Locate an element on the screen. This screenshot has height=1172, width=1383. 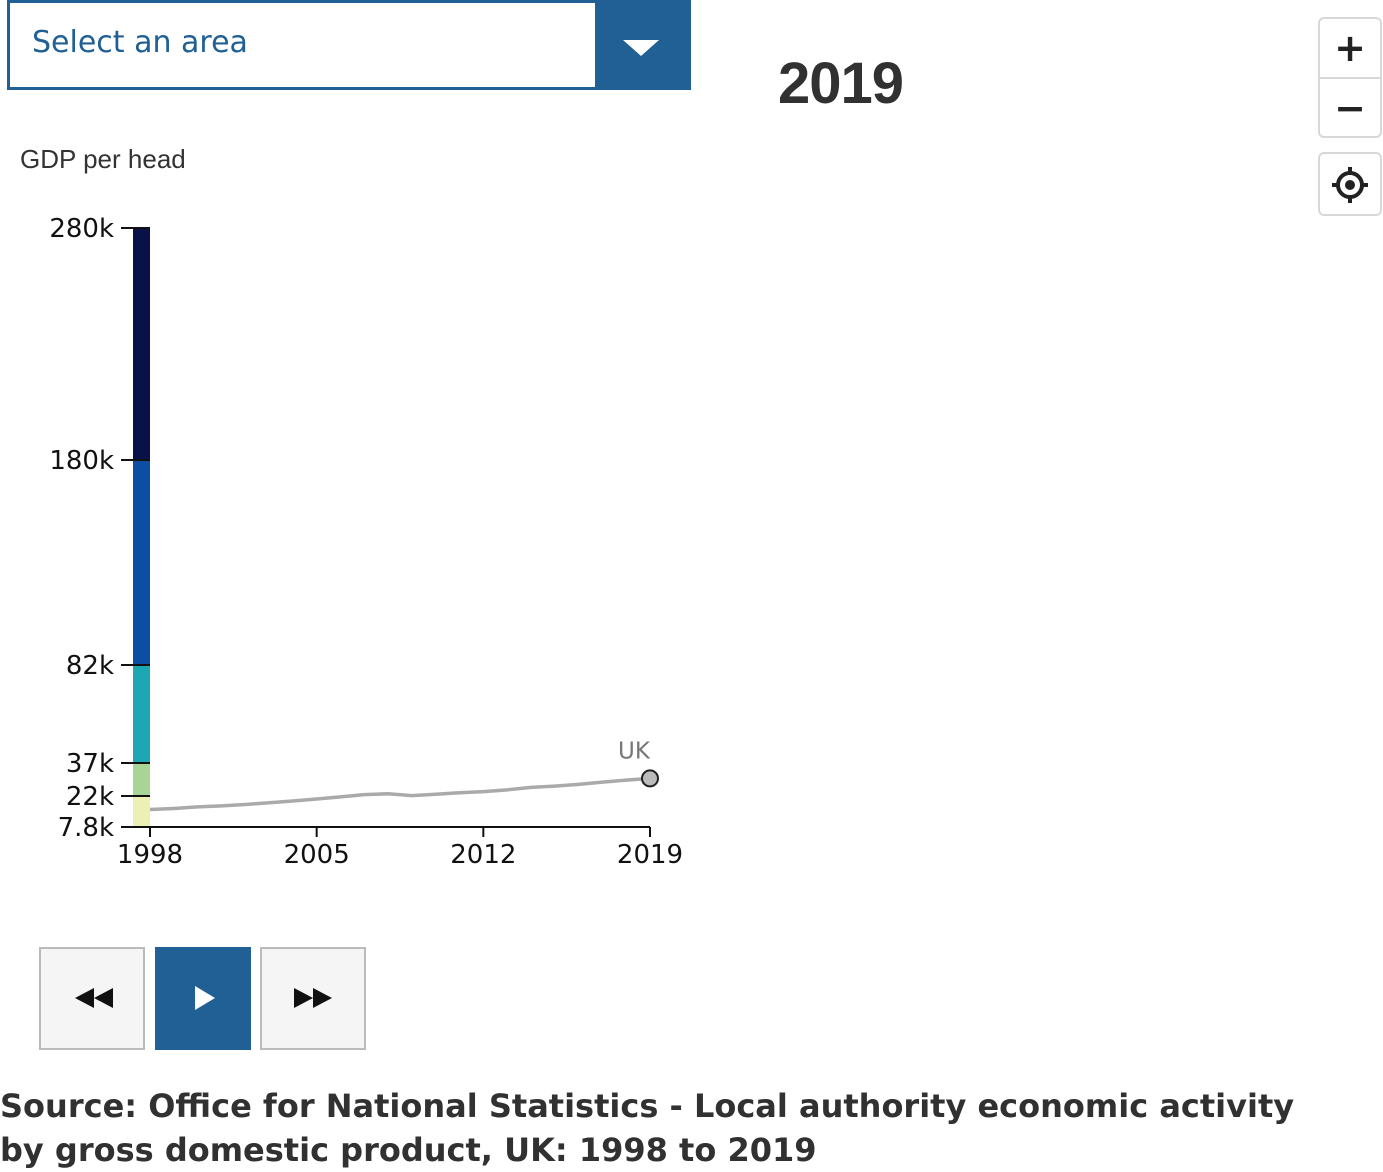
y-tick-label-1: 22k is located at coordinates (90, 797).